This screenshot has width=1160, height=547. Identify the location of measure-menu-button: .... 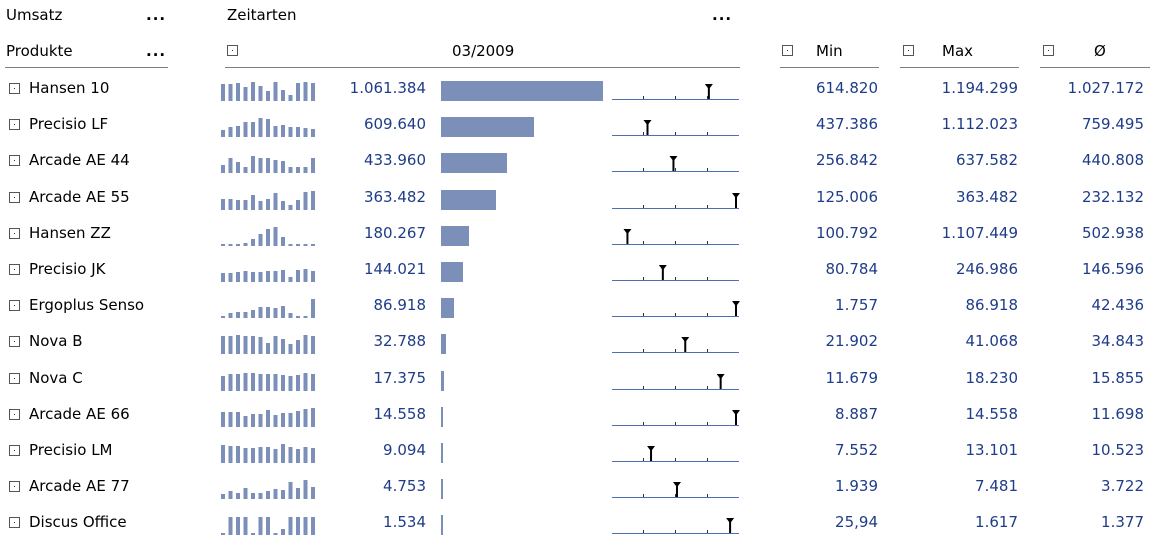
(156, 15).